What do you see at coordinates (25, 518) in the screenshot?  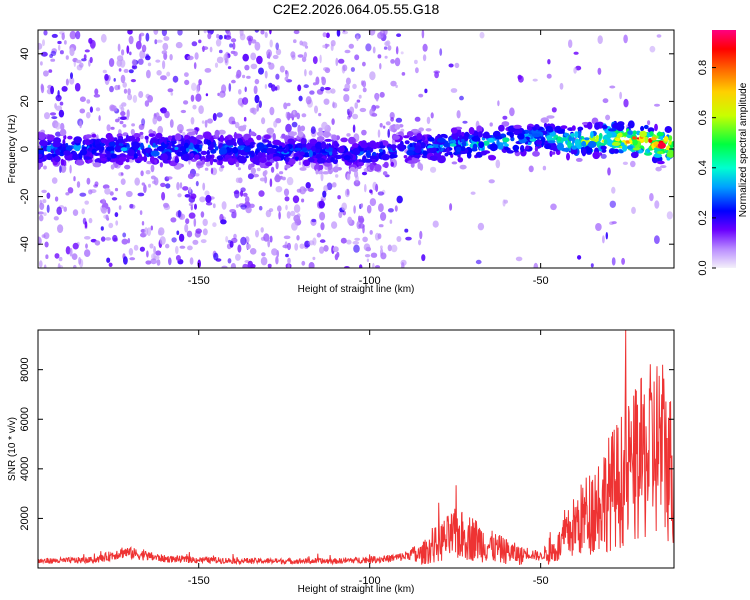 I see `y-tick-label: 2000` at bounding box center [25, 518].